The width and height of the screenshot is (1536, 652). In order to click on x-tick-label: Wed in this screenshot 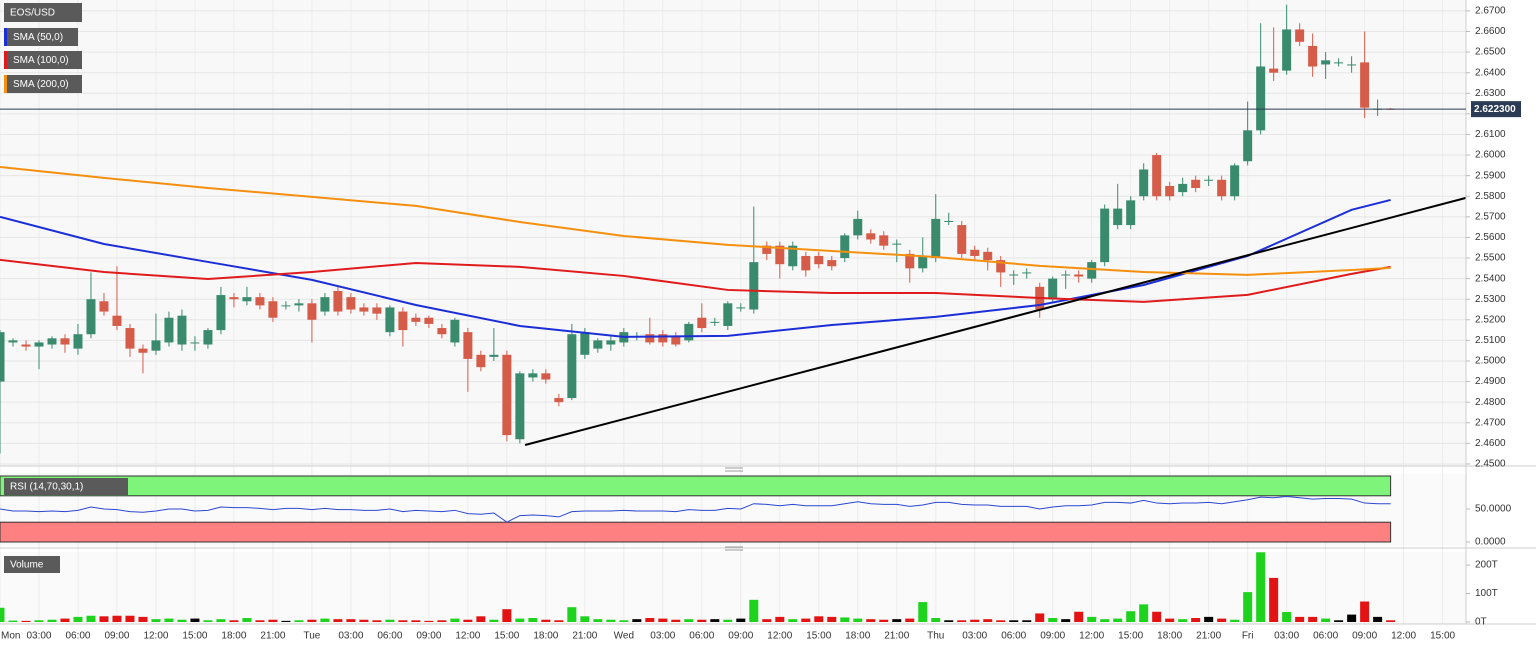, I will do `click(624, 636)`.